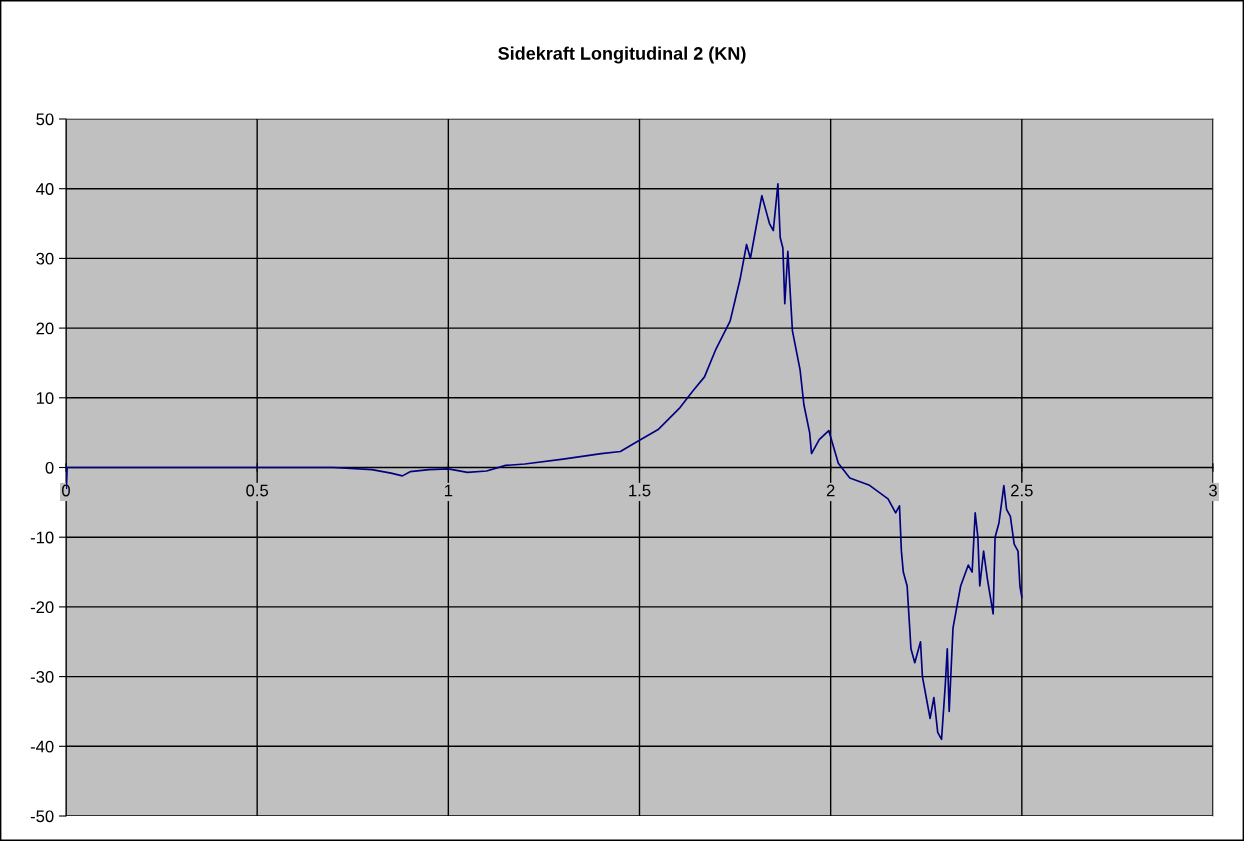 The image size is (1244, 841). Describe the element at coordinates (42, 607) in the screenshot. I see `y-tick-label: -20` at that location.